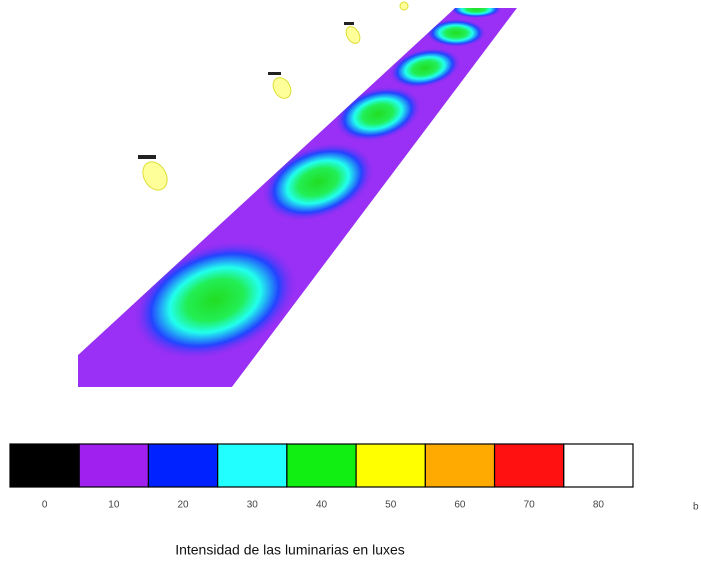 The height and width of the screenshot is (570, 701). I want to click on color-legend: 0 10 20 30 40 50 60 70 80, so click(321, 477).